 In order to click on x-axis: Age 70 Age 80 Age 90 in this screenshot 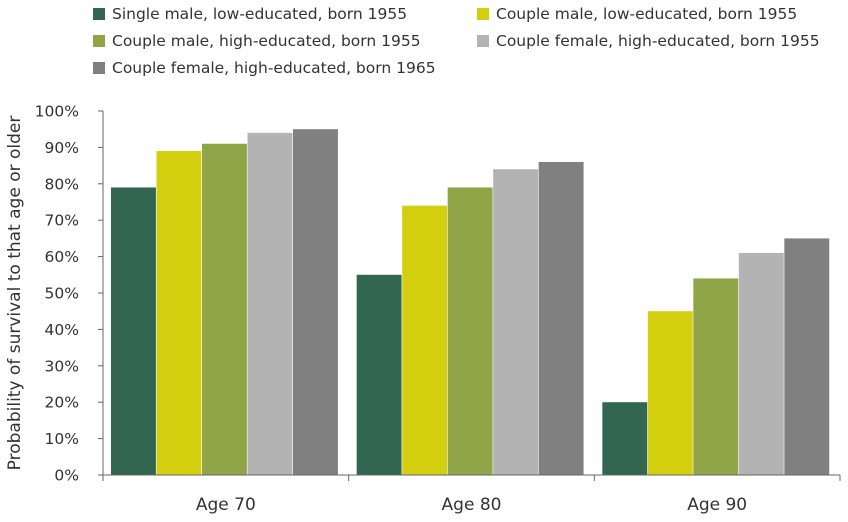, I will do `click(471, 494)`.